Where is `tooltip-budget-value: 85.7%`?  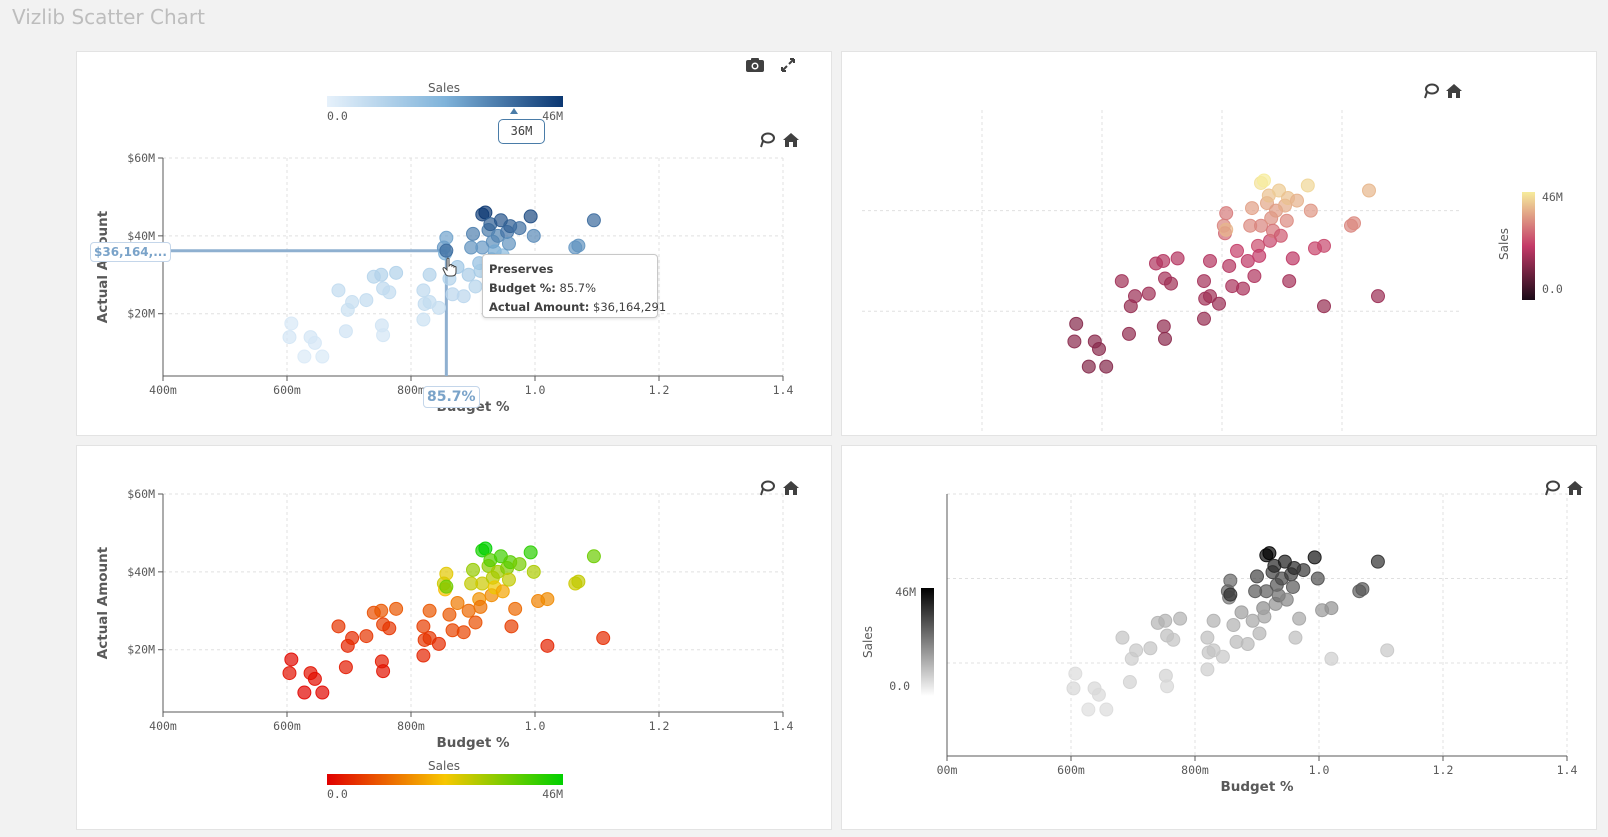 tooltip-budget-value: 85.7% is located at coordinates (578, 288).